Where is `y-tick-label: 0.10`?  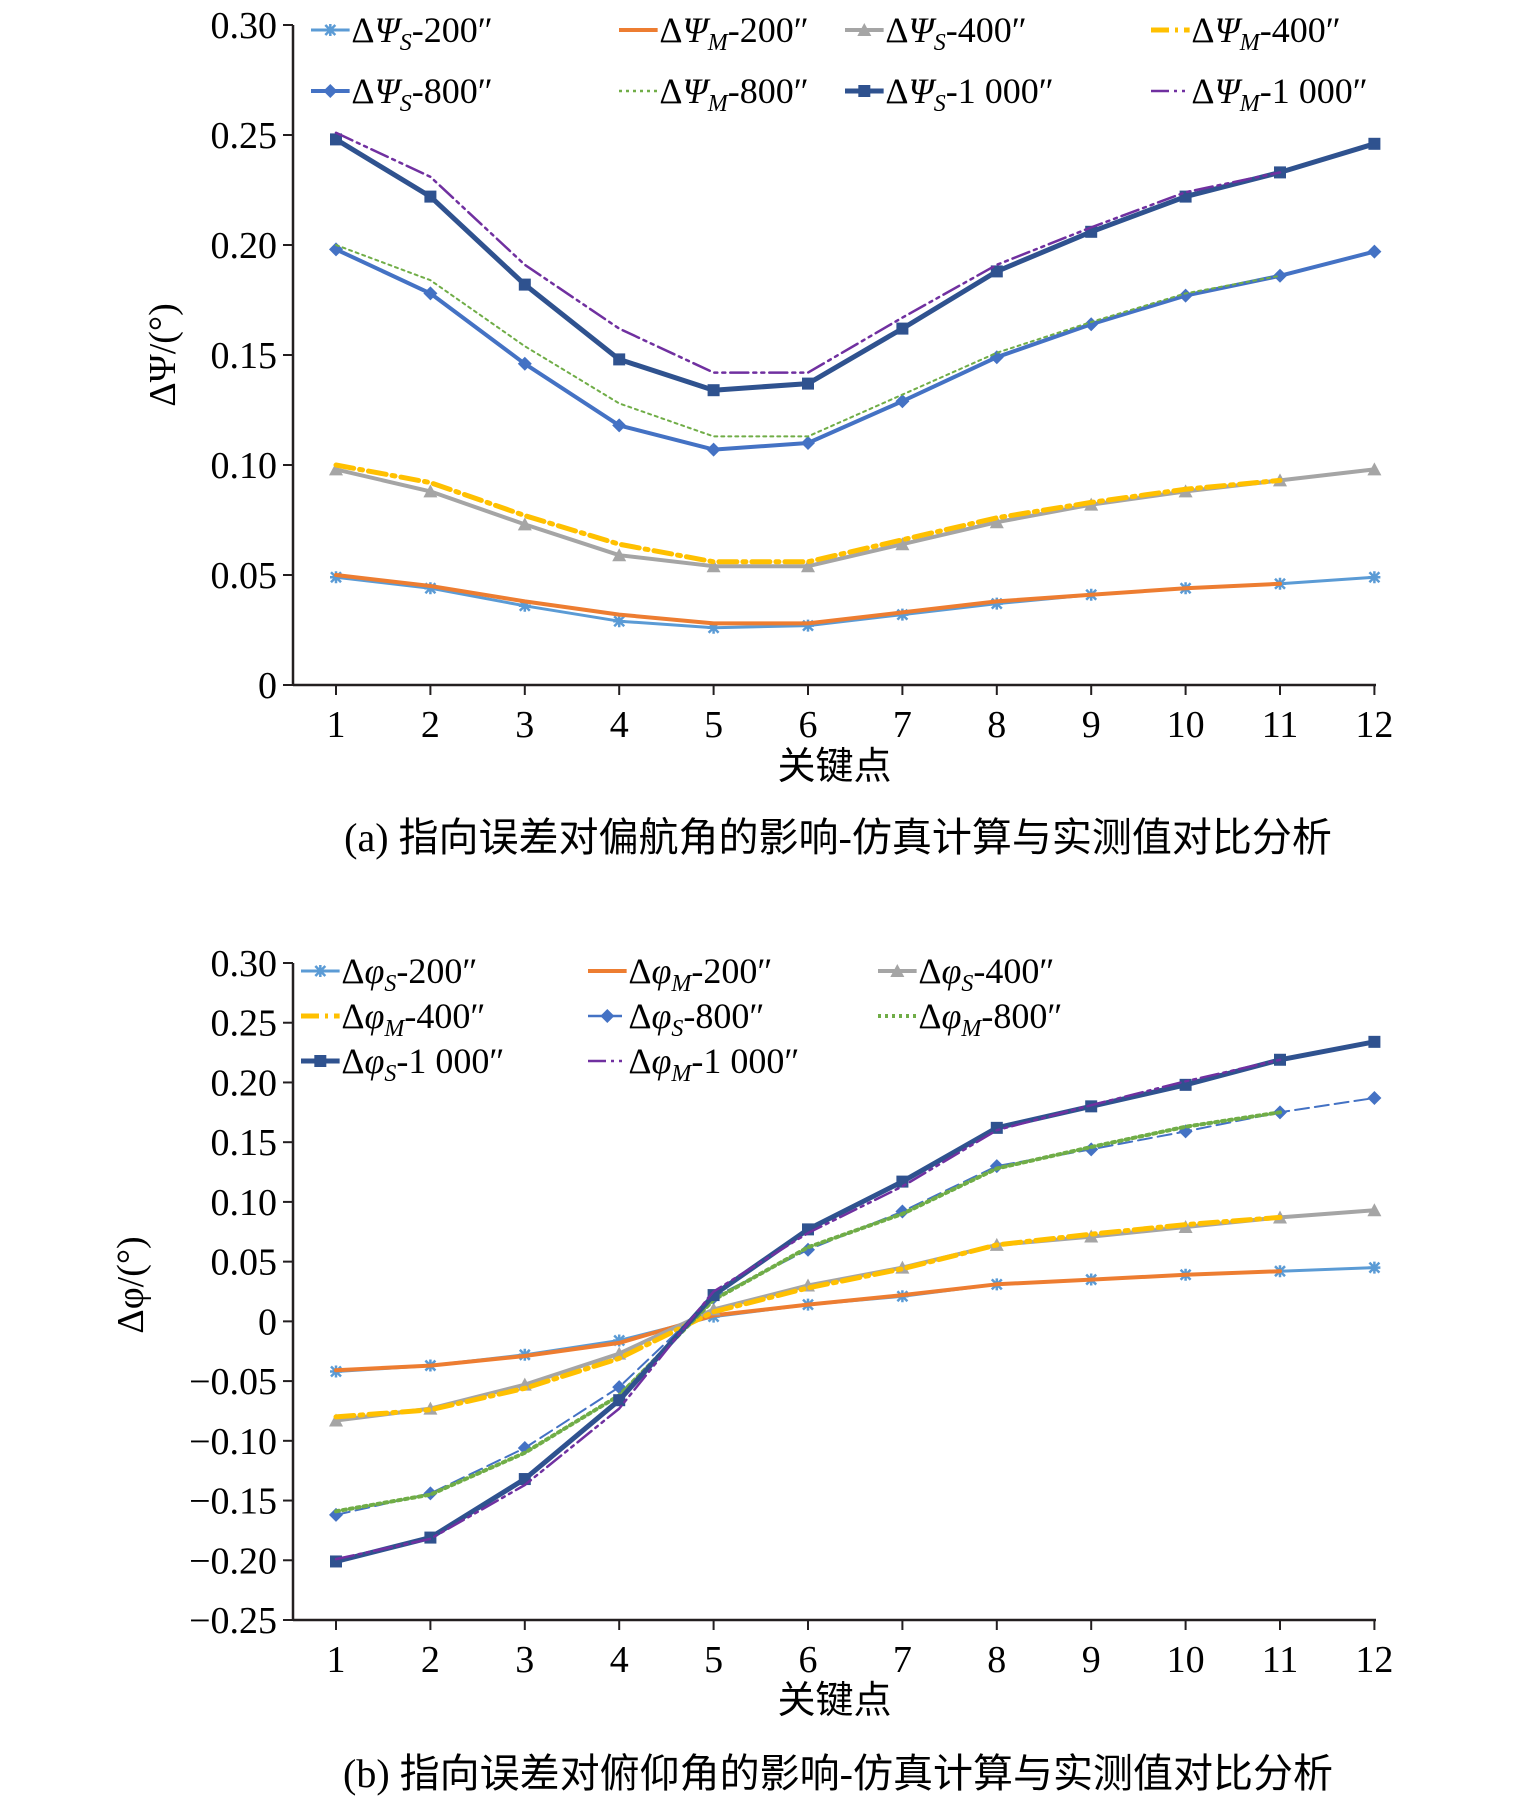
y-tick-label: 0.10 is located at coordinates (244, 1203).